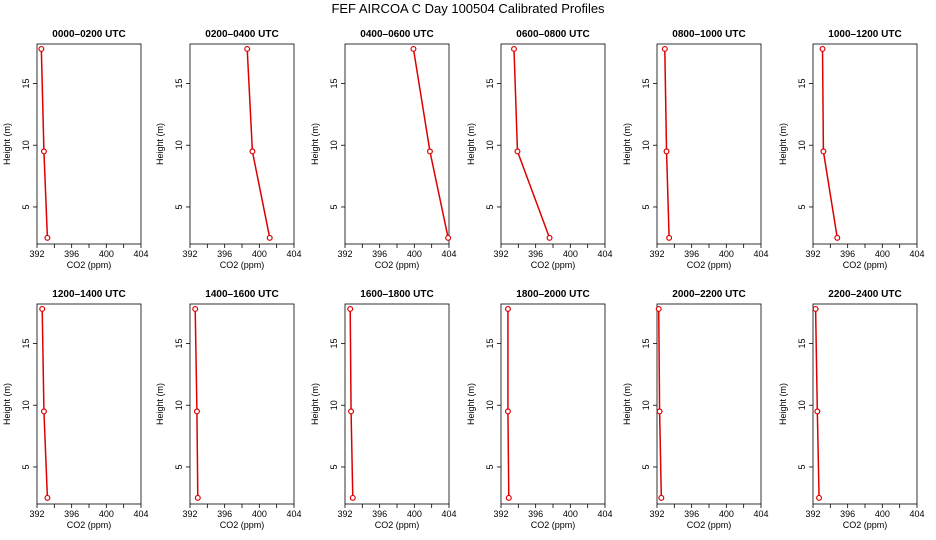 This screenshot has height=540, width=936. I want to click on panel-title: 1600–1800 UTC, so click(396, 294).